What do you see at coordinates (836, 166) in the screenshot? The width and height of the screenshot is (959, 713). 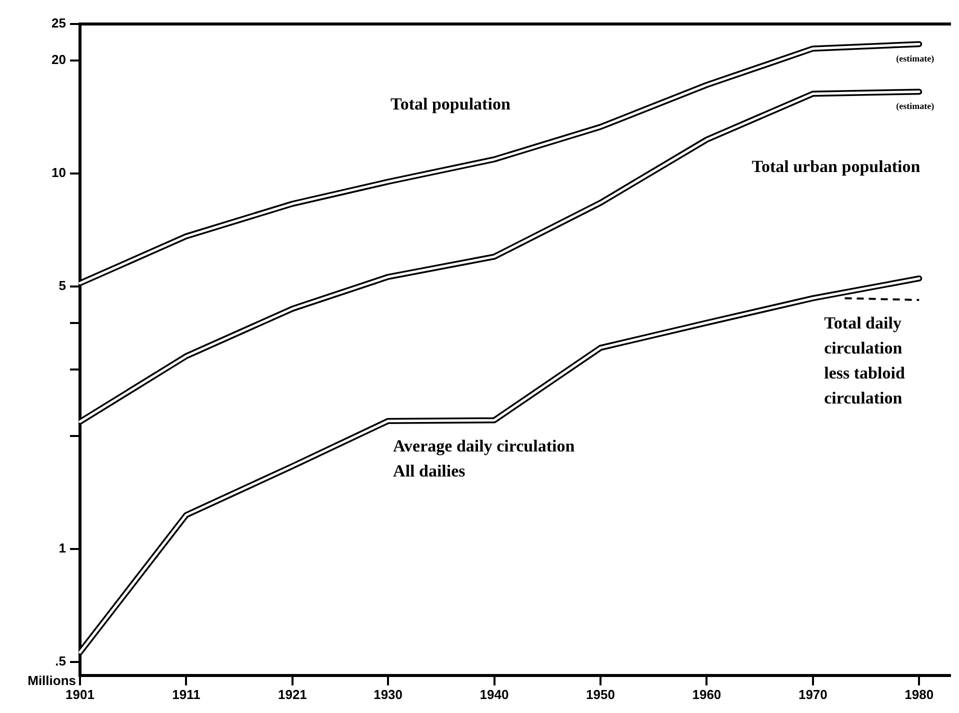 I see `series-label: Total urban population` at bounding box center [836, 166].